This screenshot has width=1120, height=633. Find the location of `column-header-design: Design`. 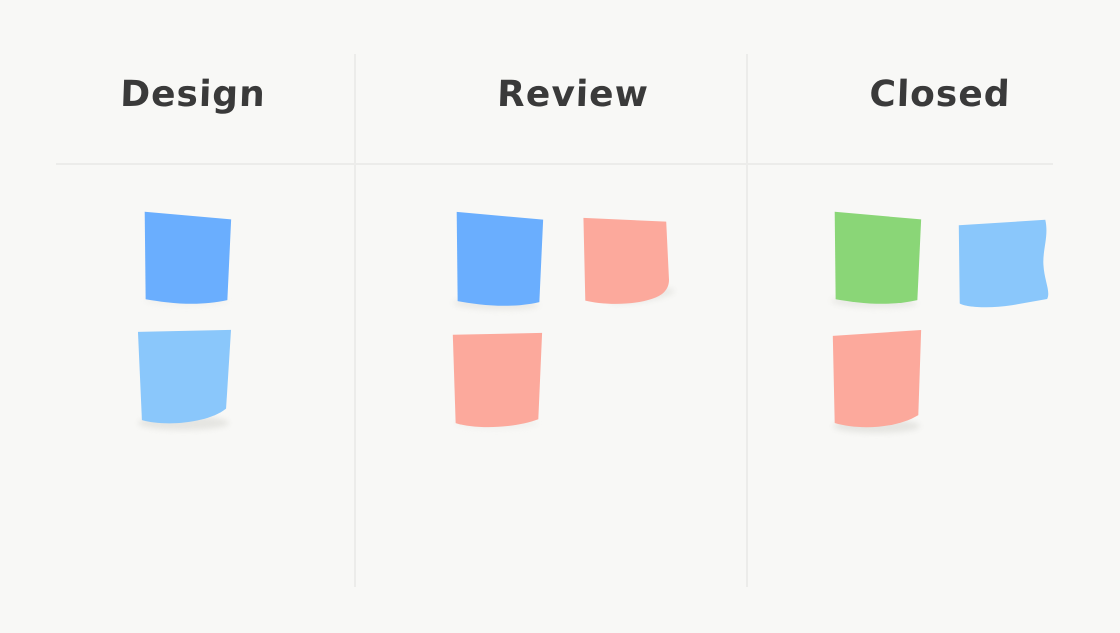

column-header-design: Design is located at coordinates (193, 94).